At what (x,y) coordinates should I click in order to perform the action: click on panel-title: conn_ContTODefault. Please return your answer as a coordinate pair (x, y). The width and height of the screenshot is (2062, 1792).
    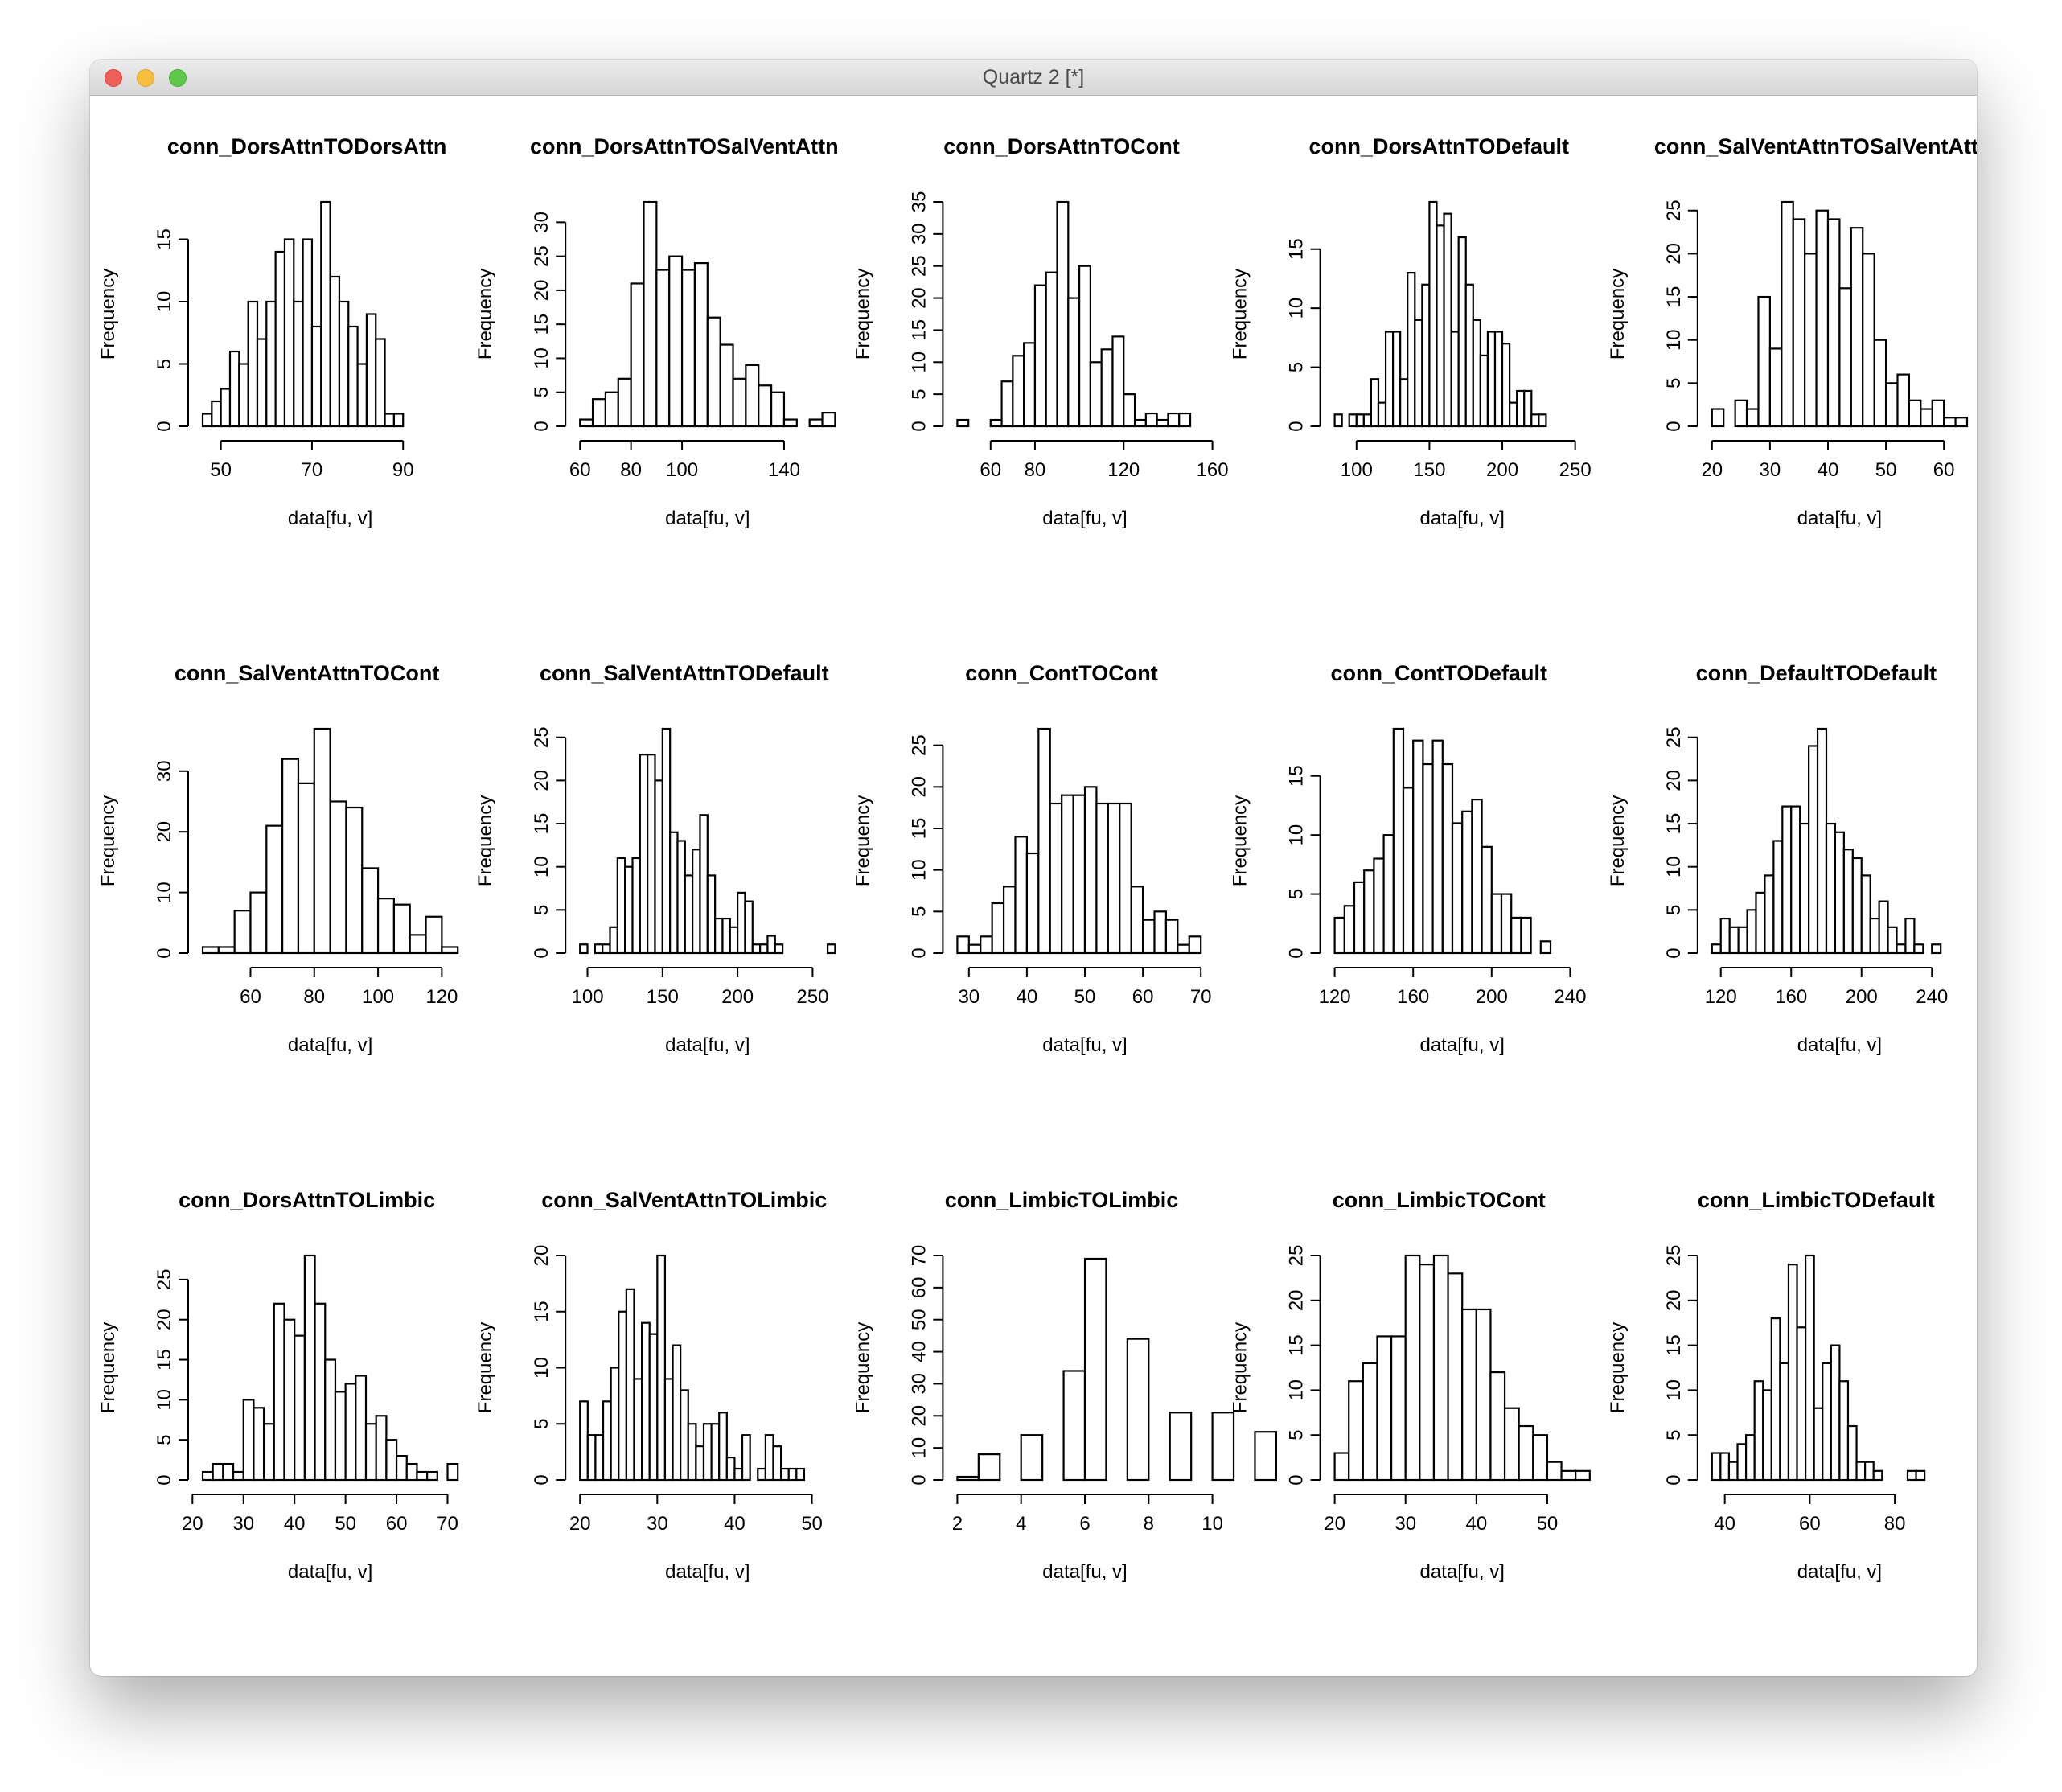
    Looking at the image, I should click on (1438, 673).